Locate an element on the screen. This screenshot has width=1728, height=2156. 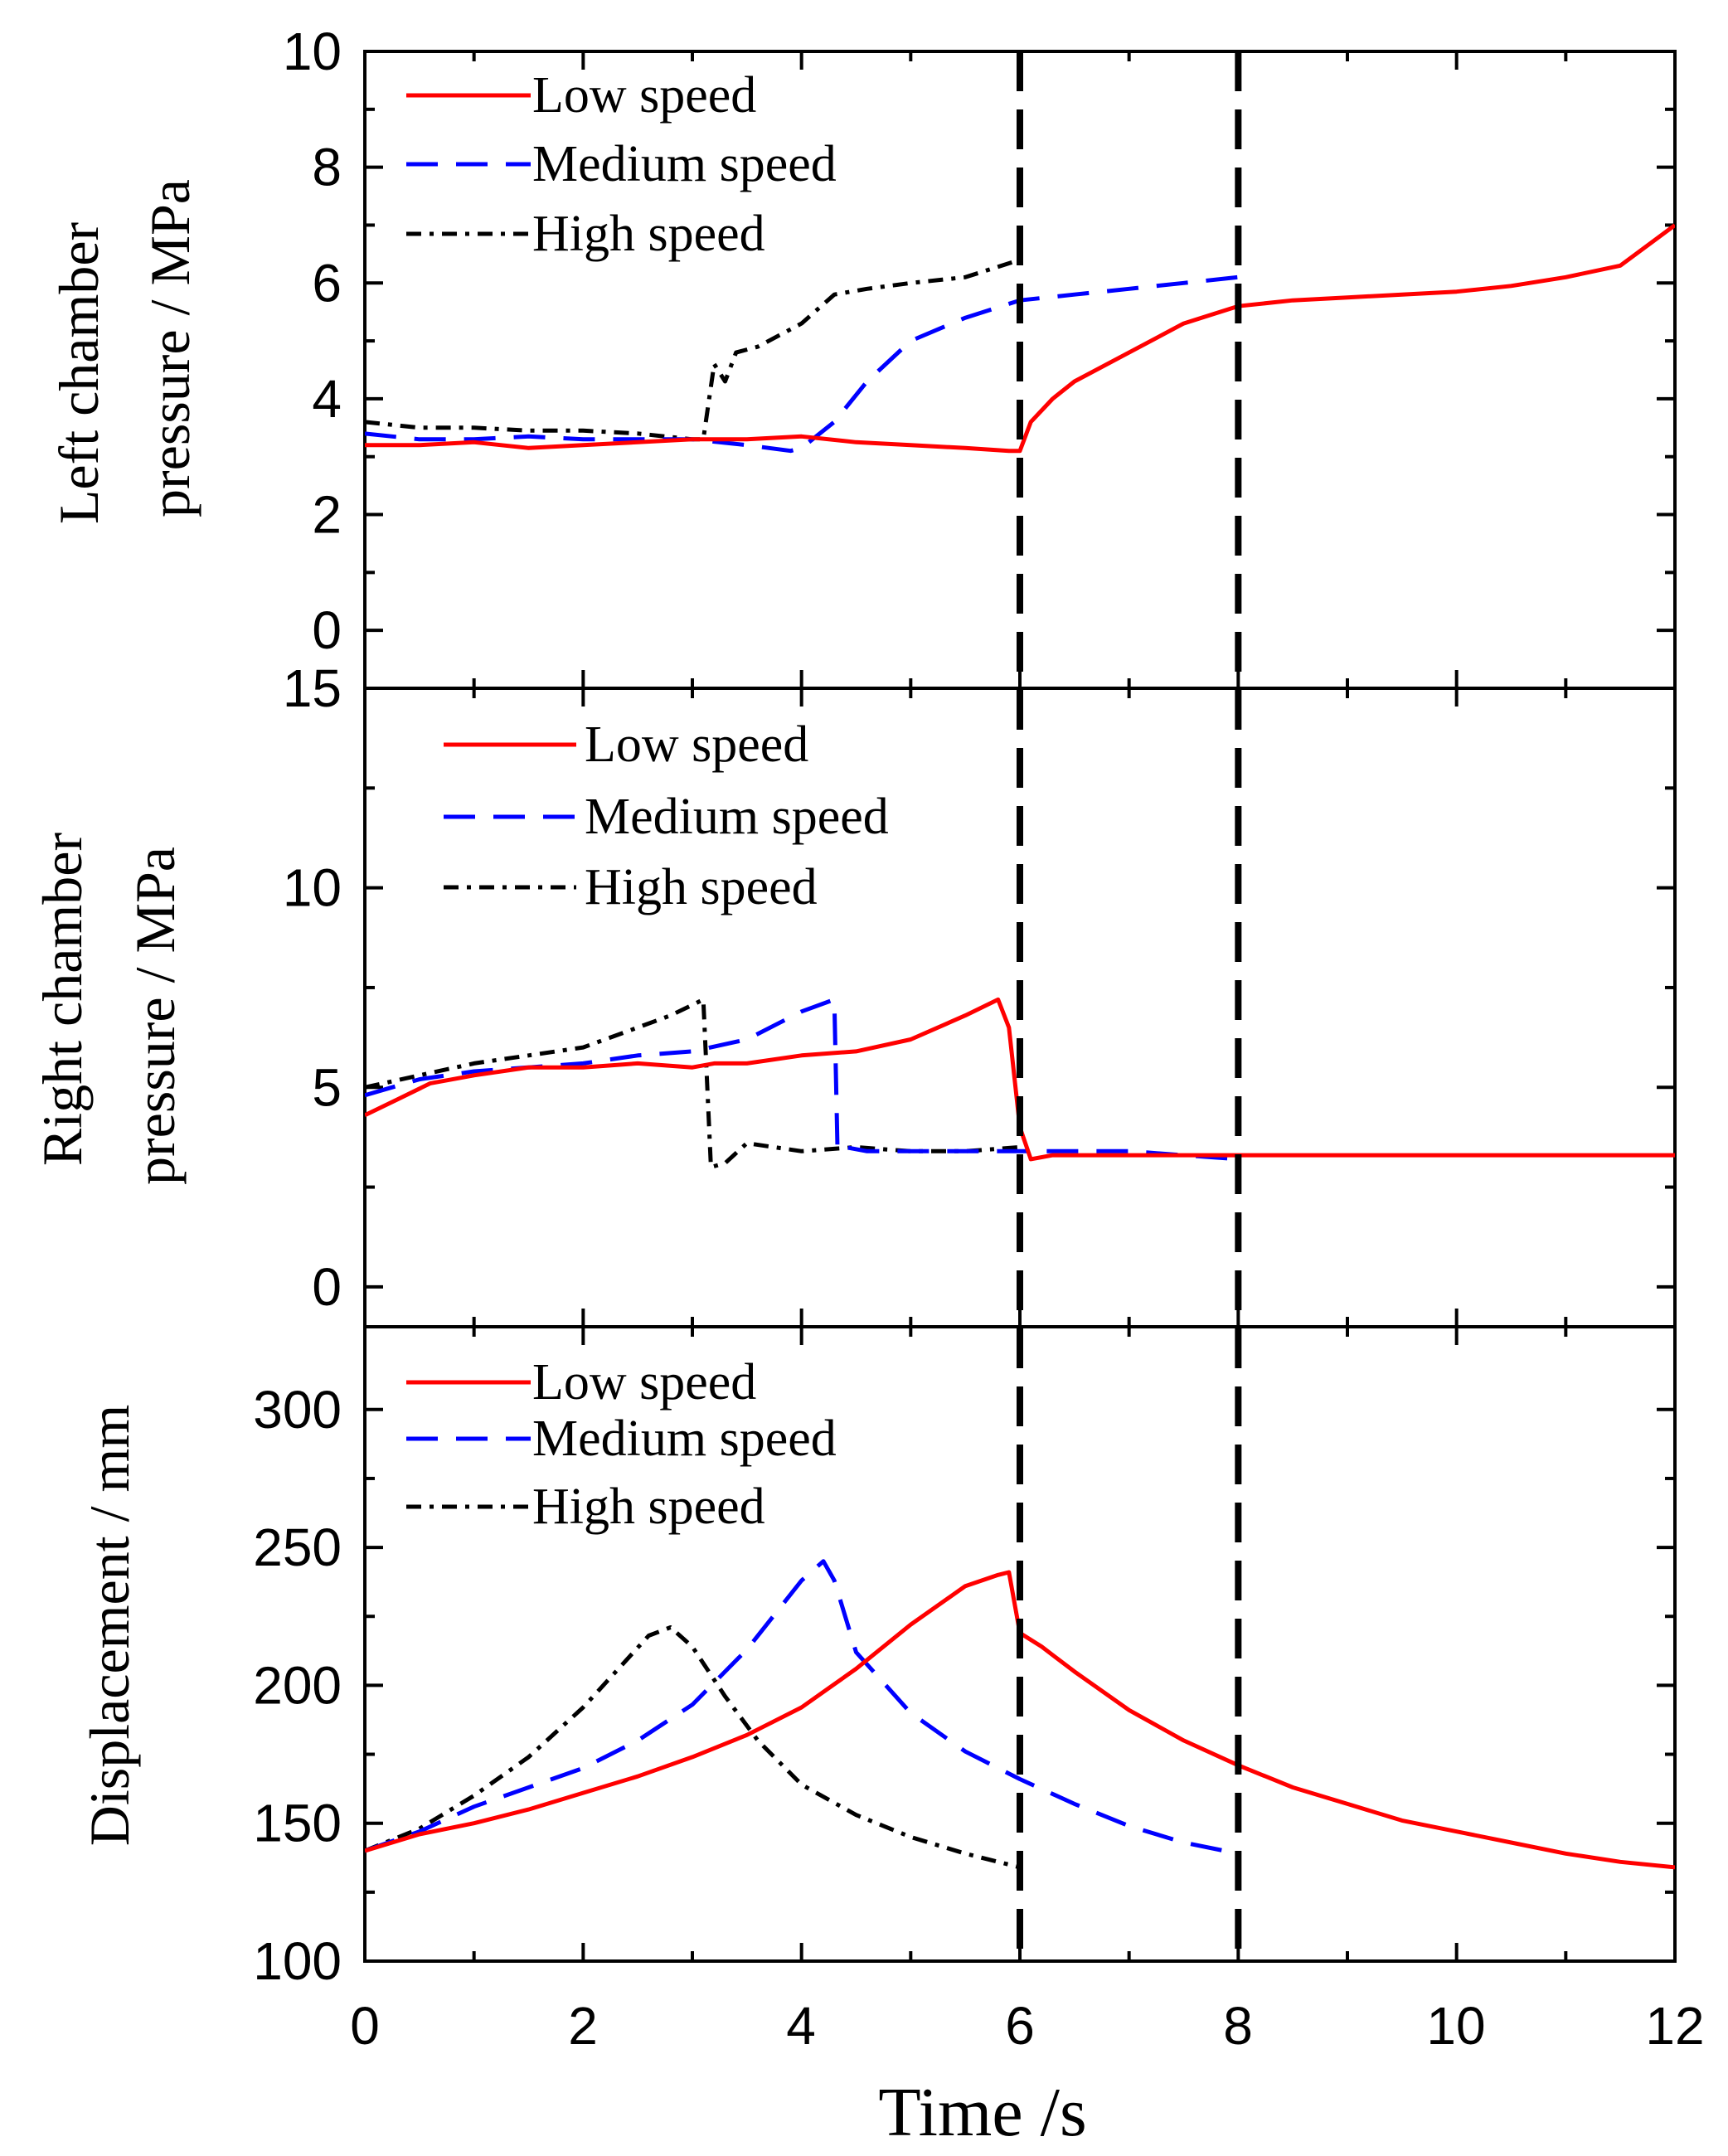
legend-middle: Low speed Medium speed High speed is located at coordinates (737, 815).